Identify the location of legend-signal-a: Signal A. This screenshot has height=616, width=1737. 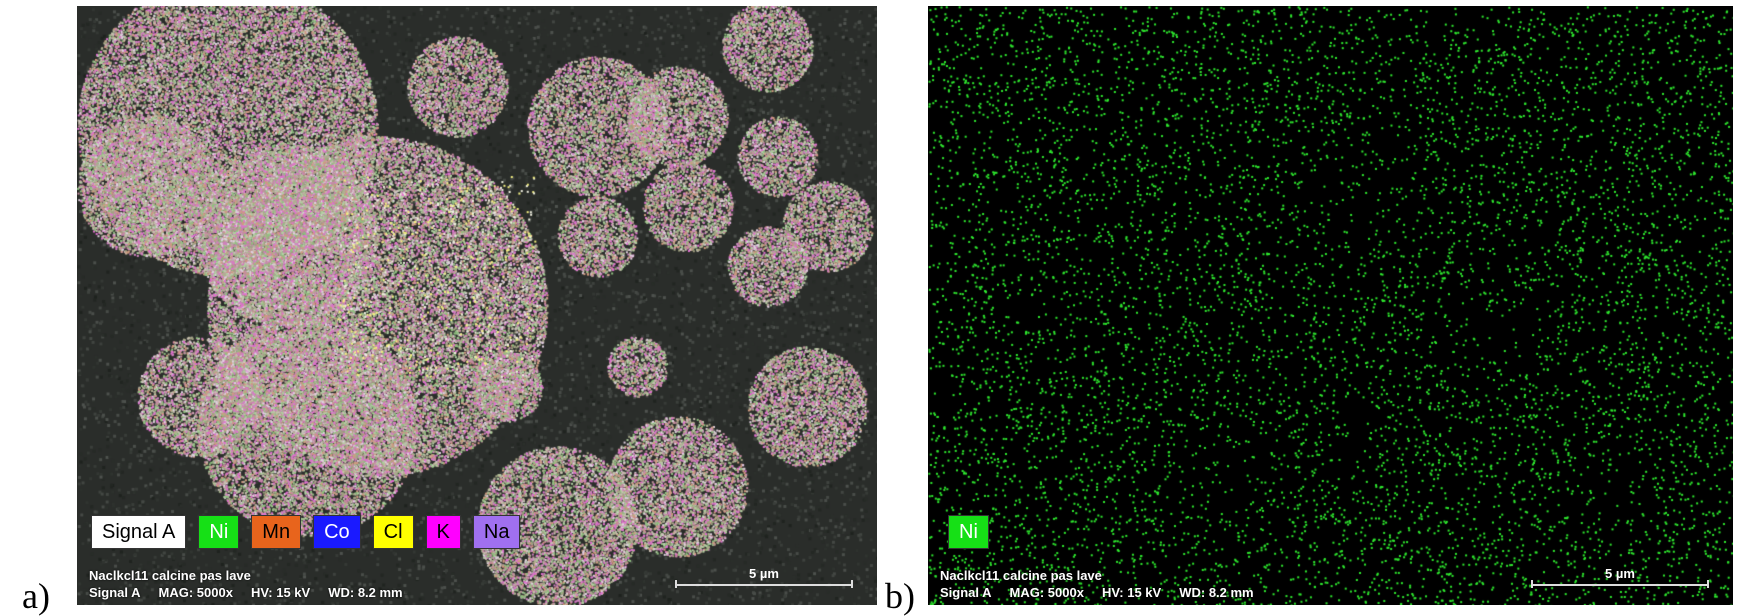
(139, 532).